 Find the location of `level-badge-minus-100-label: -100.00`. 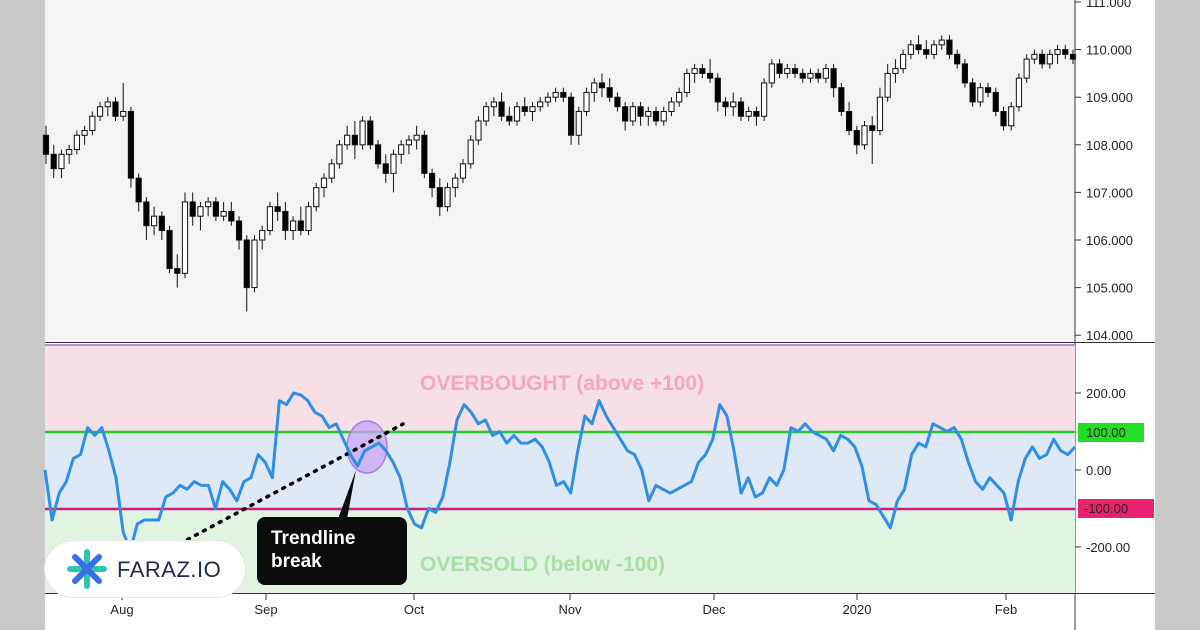

level-badge-minus-100-label: -100.00 is located at coordinates (1106, 508).